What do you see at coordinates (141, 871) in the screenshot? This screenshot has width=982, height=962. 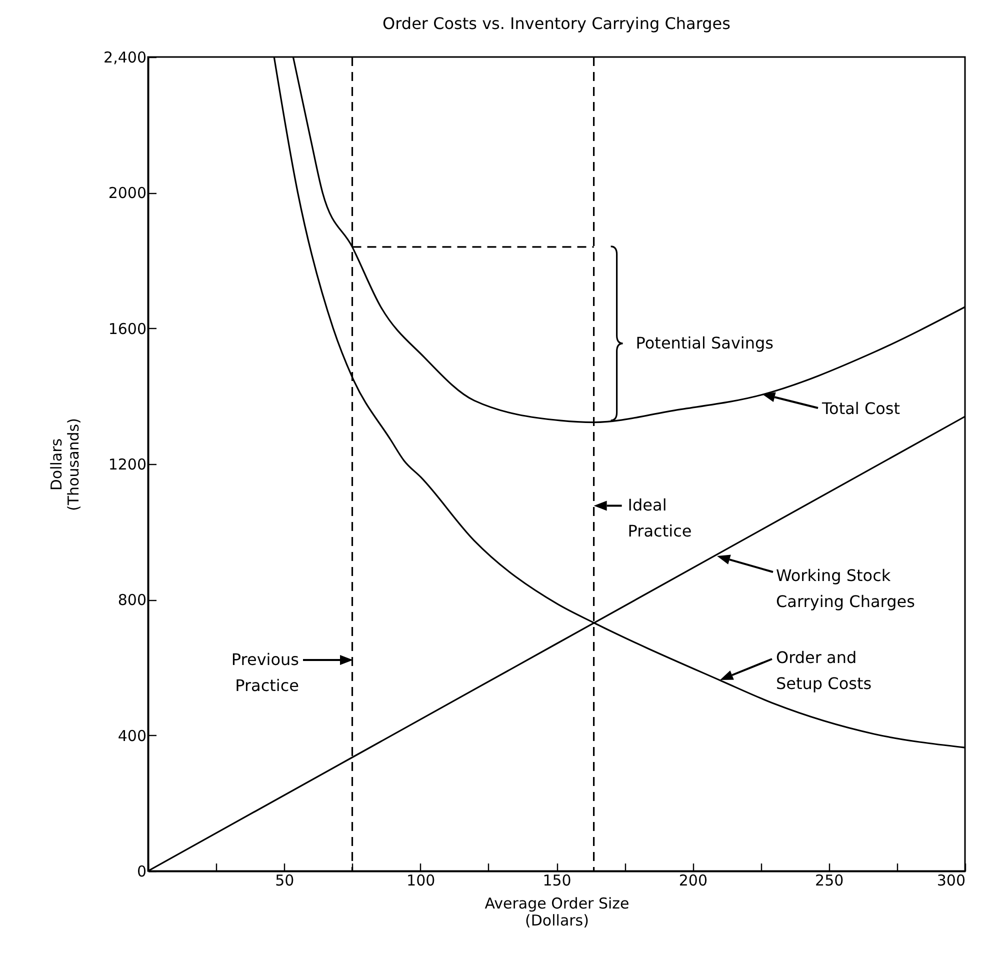 I see `y-tick-label: 0` at bounding box center [141, 871].